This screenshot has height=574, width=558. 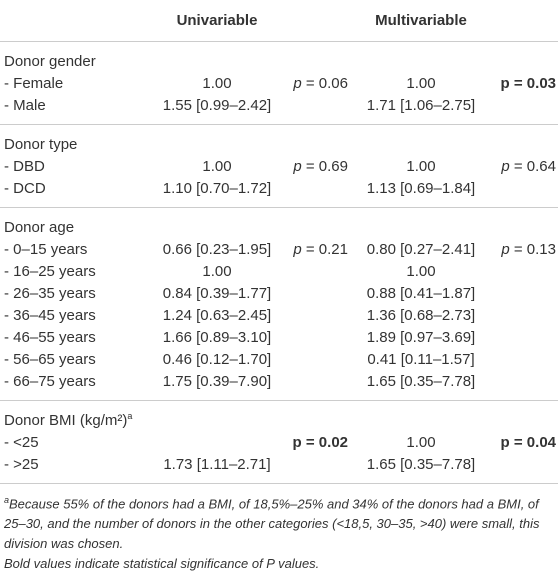 I want to click on row-label: - Male, so click(x=25, y=105).